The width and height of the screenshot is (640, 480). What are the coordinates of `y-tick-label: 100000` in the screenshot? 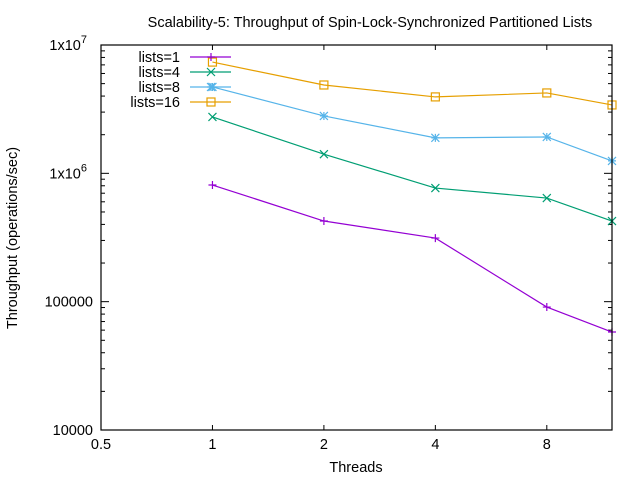 It's located at (69, 303).